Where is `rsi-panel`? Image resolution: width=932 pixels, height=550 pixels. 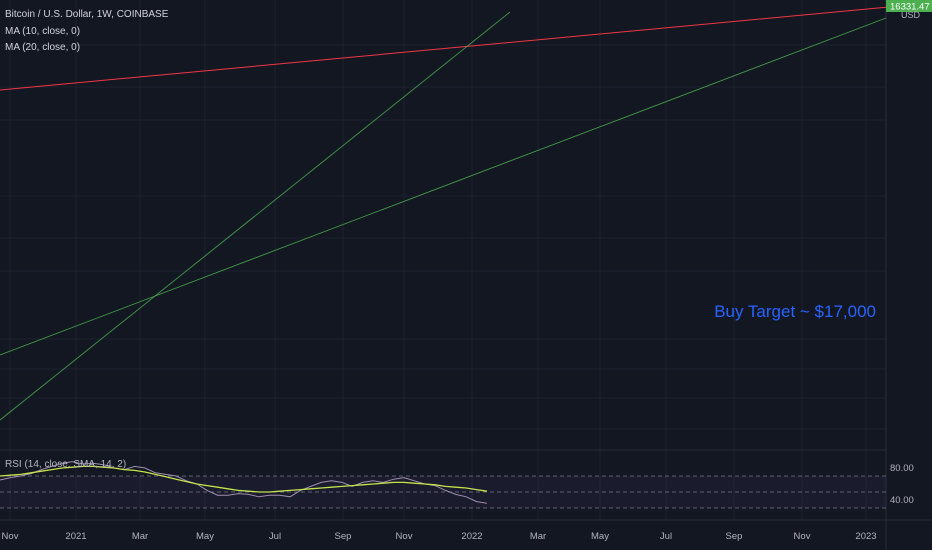
rsi-panel is located at coordinates (443, 485).